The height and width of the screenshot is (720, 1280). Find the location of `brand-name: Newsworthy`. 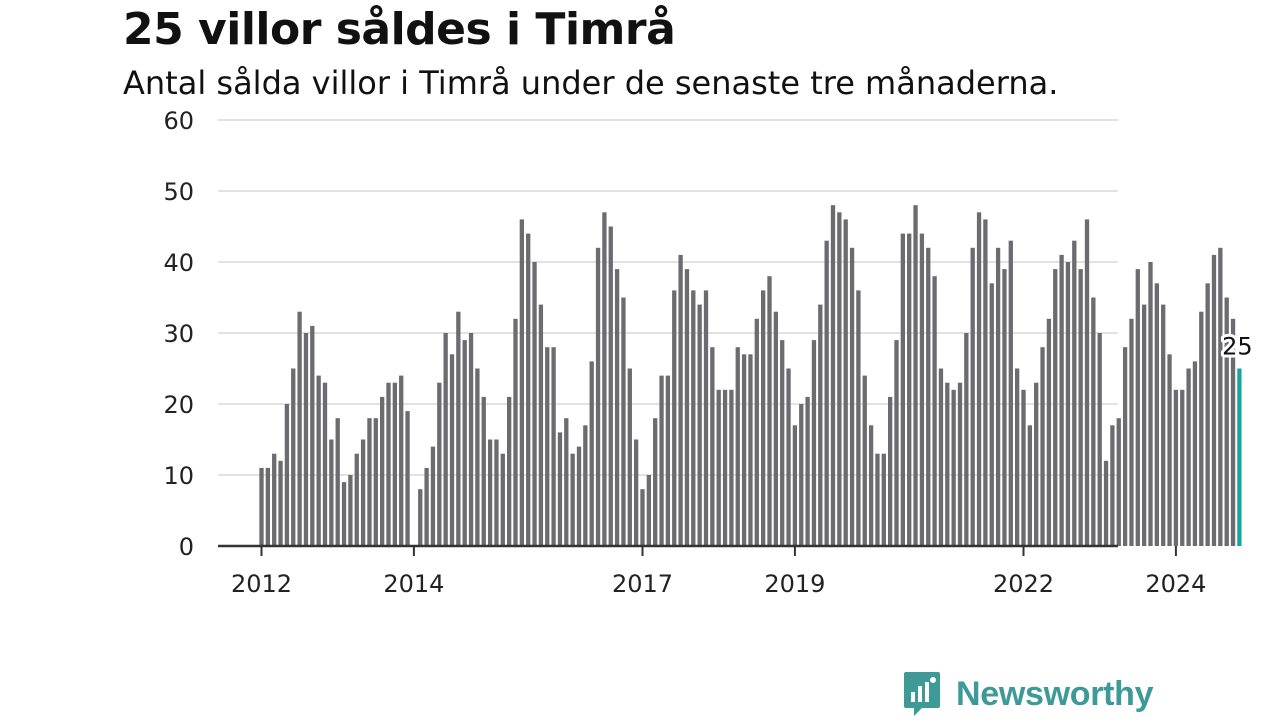

brand-name: Newsworthy is located at coordinates (1055, 693).